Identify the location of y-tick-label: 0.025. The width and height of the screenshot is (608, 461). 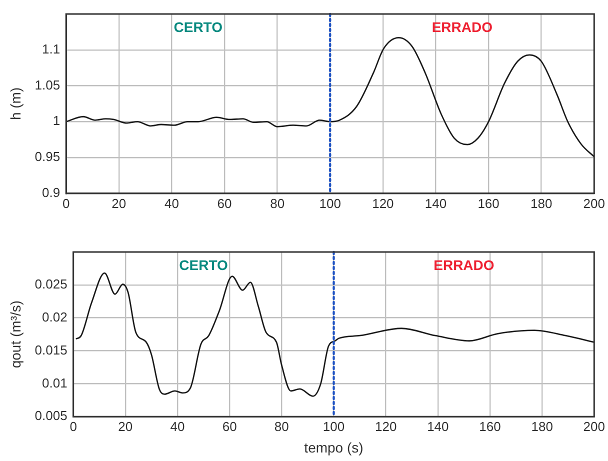
(51, 284).